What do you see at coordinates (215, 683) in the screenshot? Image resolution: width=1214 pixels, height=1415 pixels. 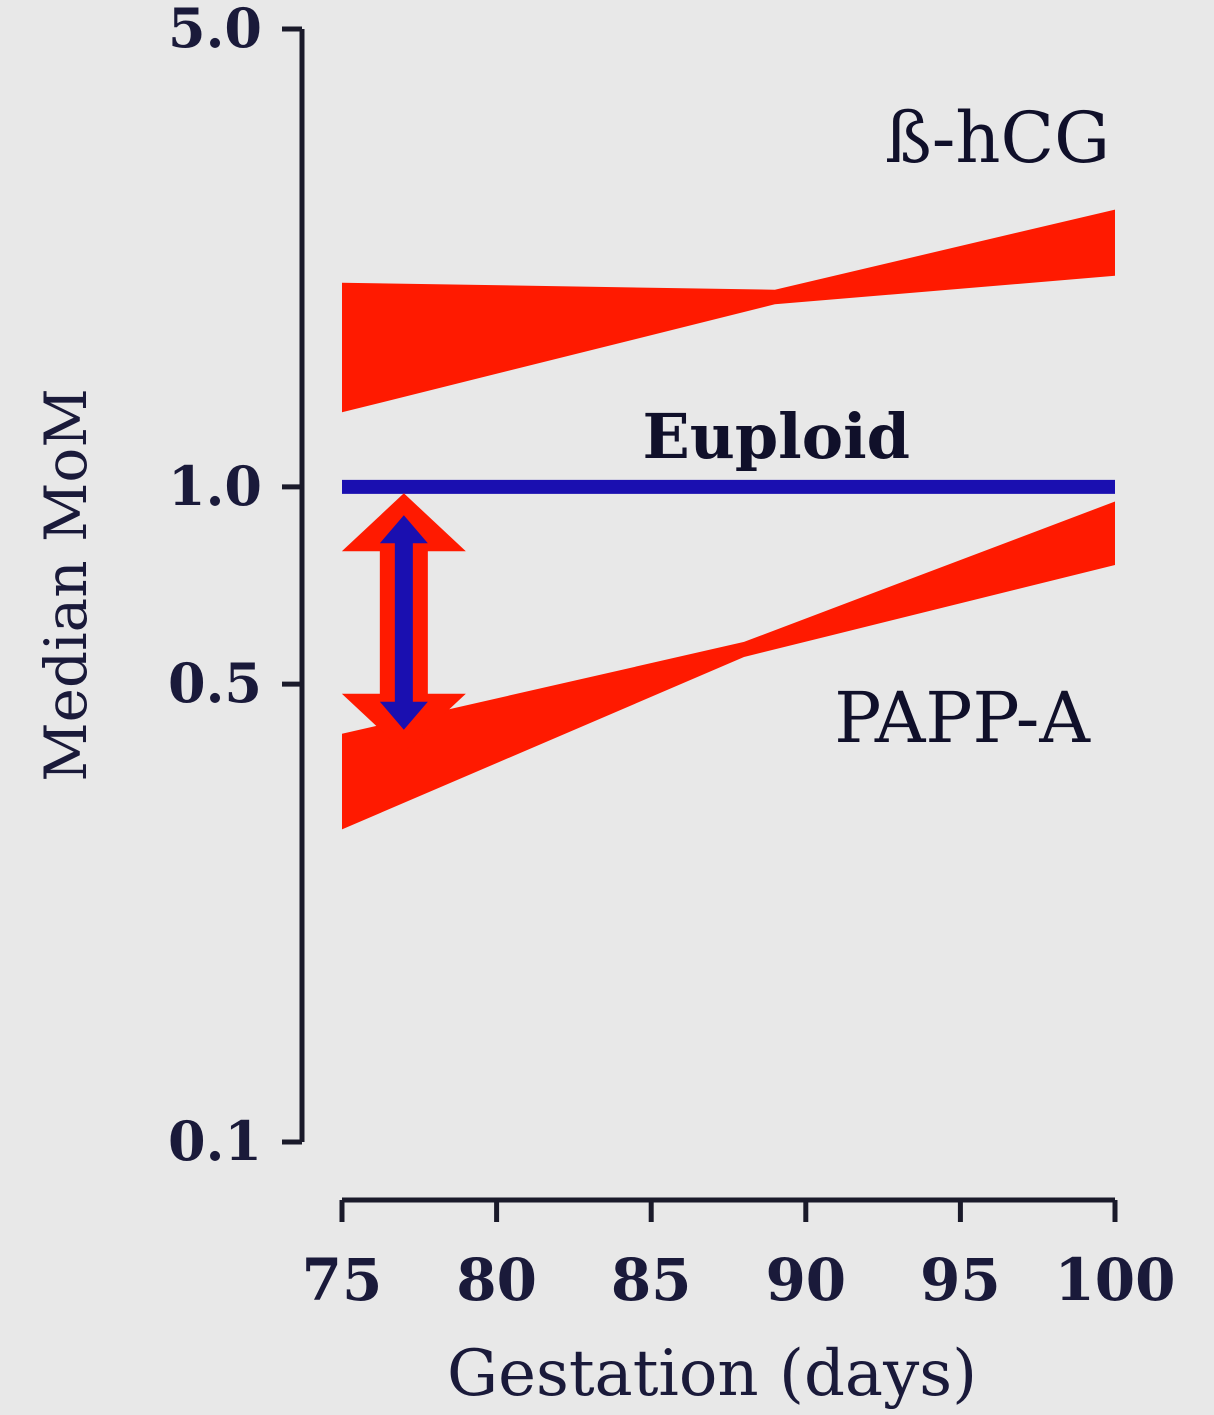 I see `y-tick-label: 0.5` at bounding box center [215, 683].